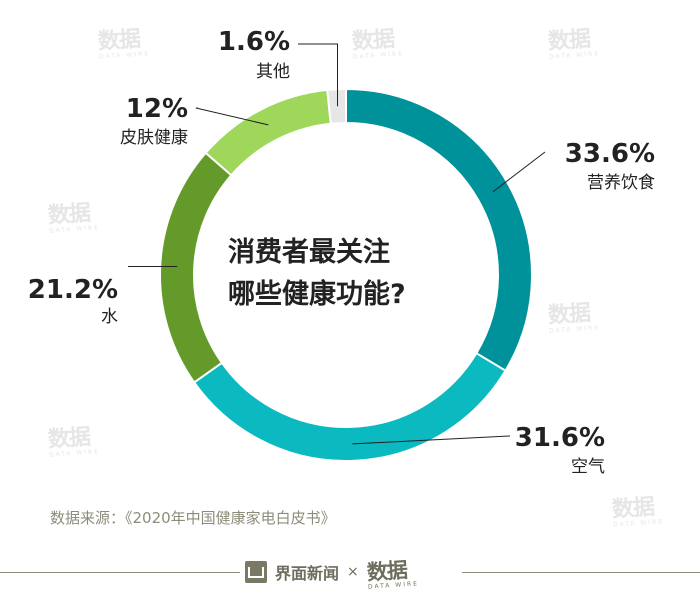 The height and width of the screenshot is (614, 700). I want to click on chart-title: 消费者最关注 哪些健康功能?, so click(341, 274).